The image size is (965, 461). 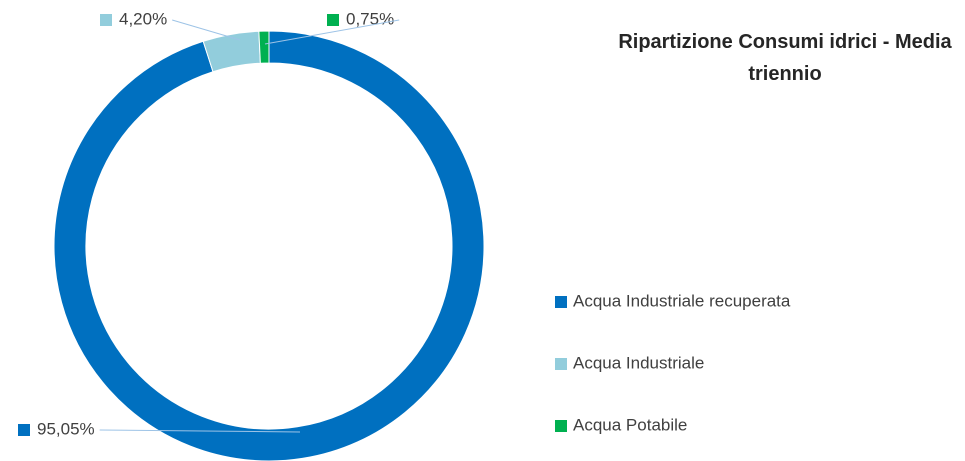 What do you see at coordinates (370, 18) in the screenshot?
I see `data-label: 0,75%` at bounding box center [370, 18].